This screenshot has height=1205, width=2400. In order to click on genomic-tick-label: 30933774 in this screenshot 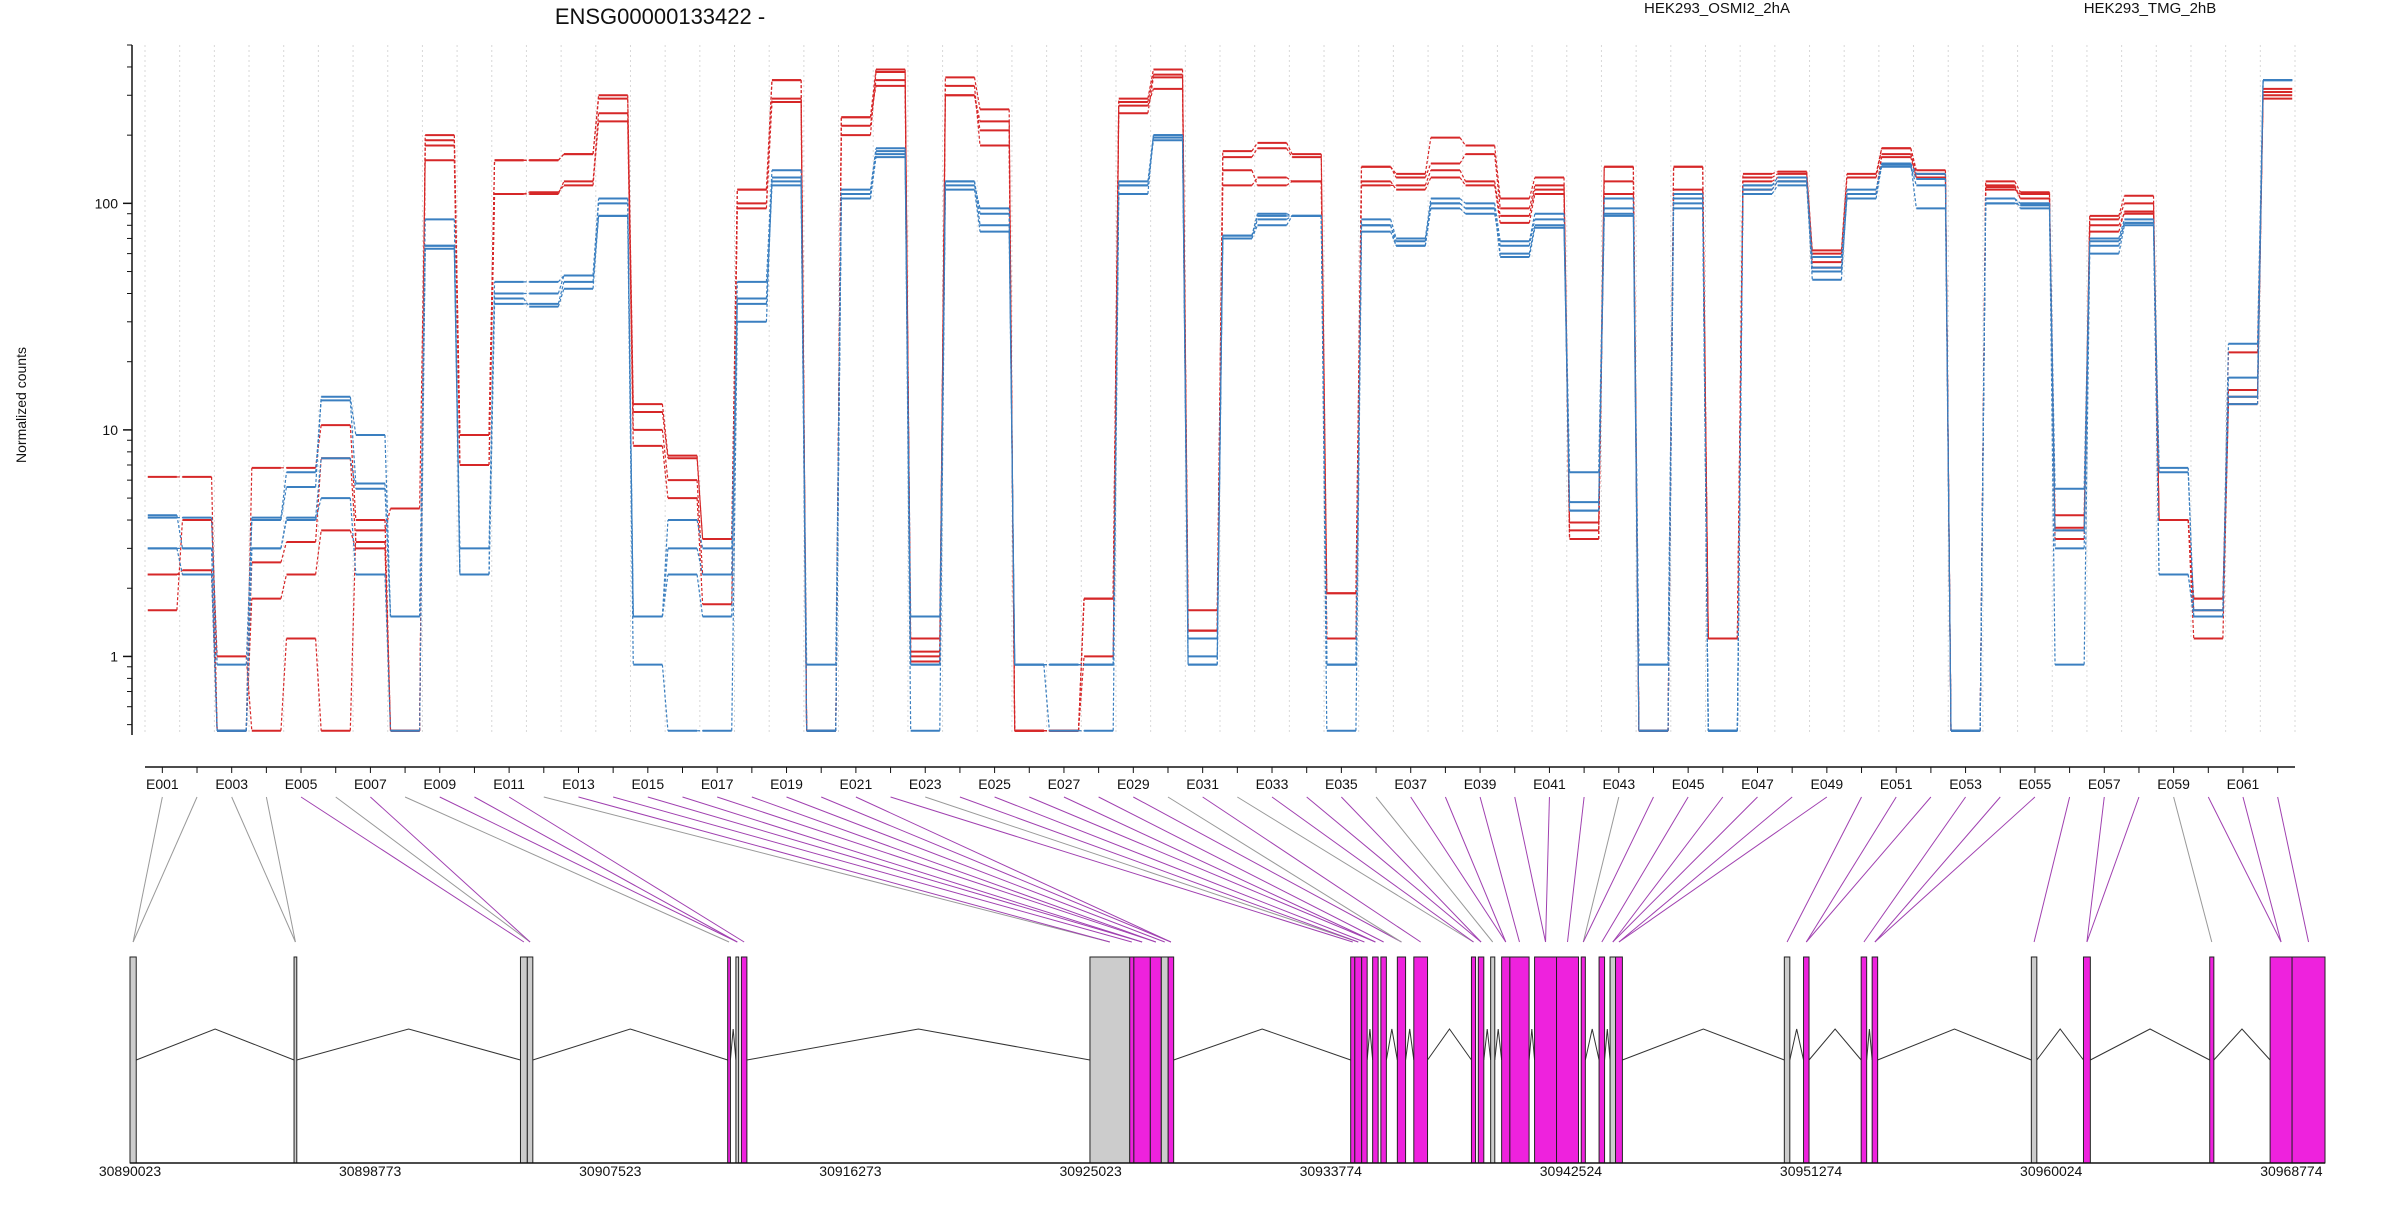, I will do `click(1331, 1171)`.